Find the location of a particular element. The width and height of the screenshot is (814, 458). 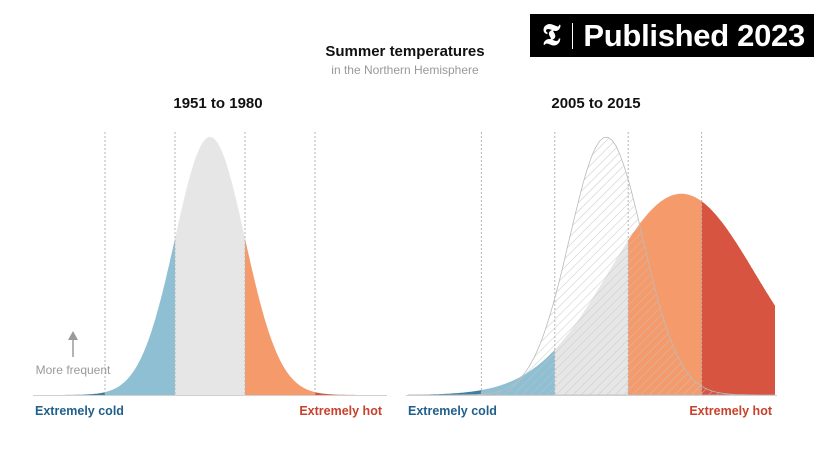

published-badge: 𝕿 Published 2023 is located at coordinates (672, 35).